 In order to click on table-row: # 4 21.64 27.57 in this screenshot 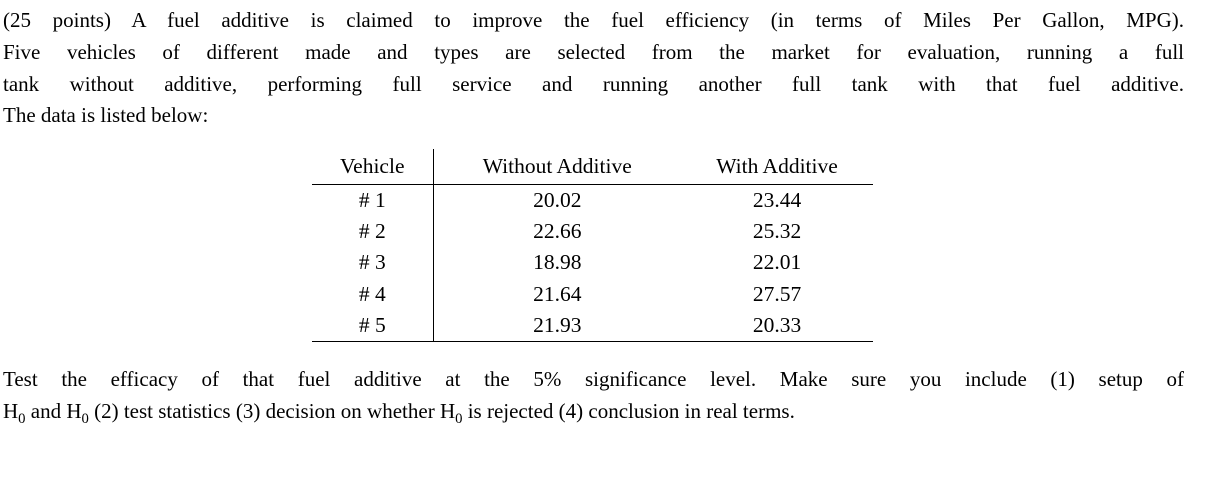, I will do `click(592, 294)`.